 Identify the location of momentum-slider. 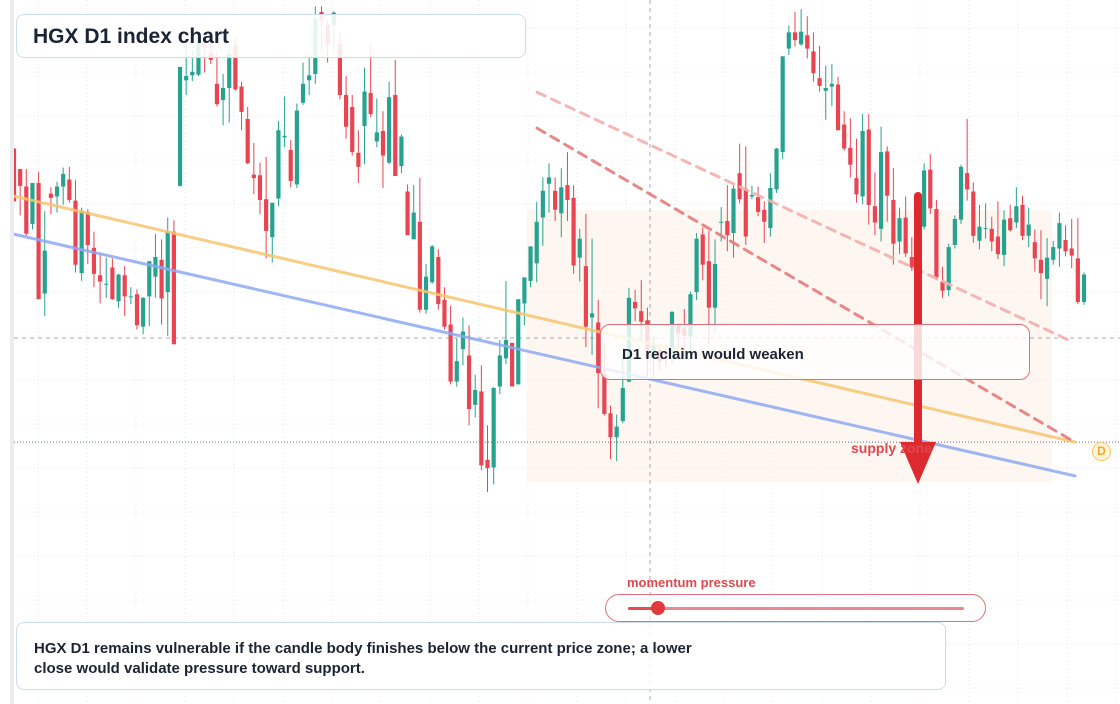
(795, 608).